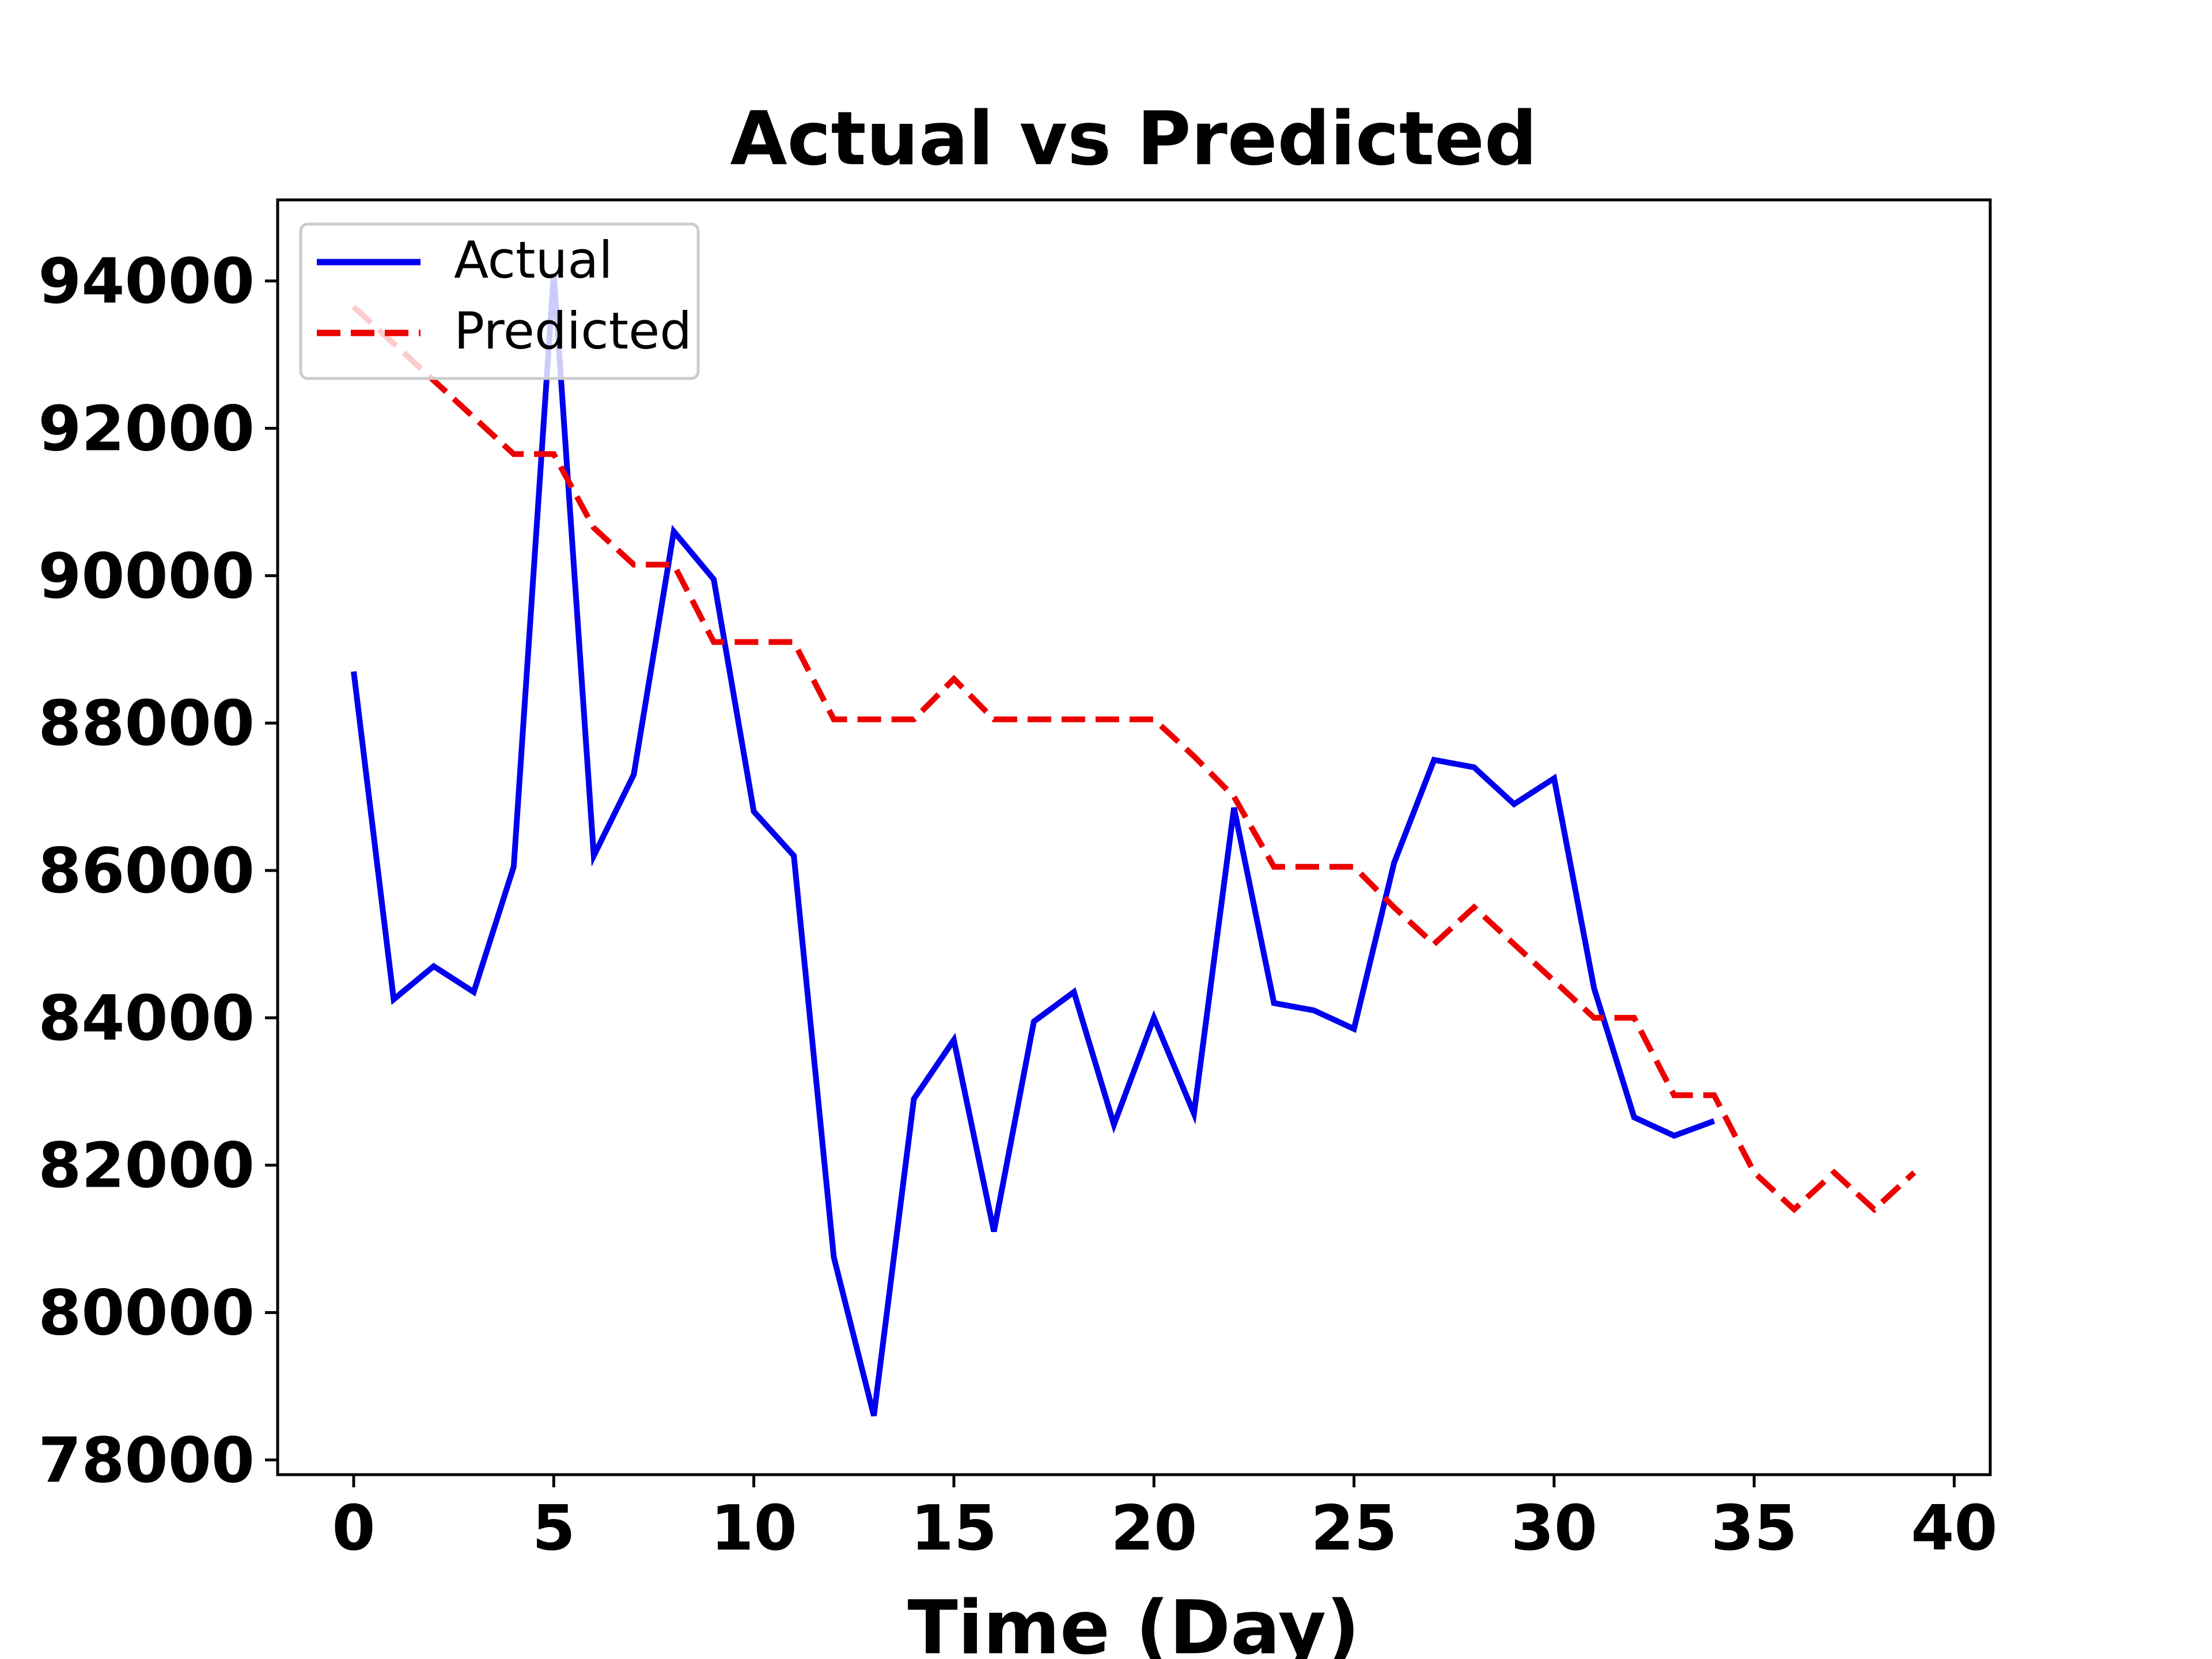  Describe the element at coordinates (146, 1019) in the screenshot. I see `y-tick-label: 84000` at that location.